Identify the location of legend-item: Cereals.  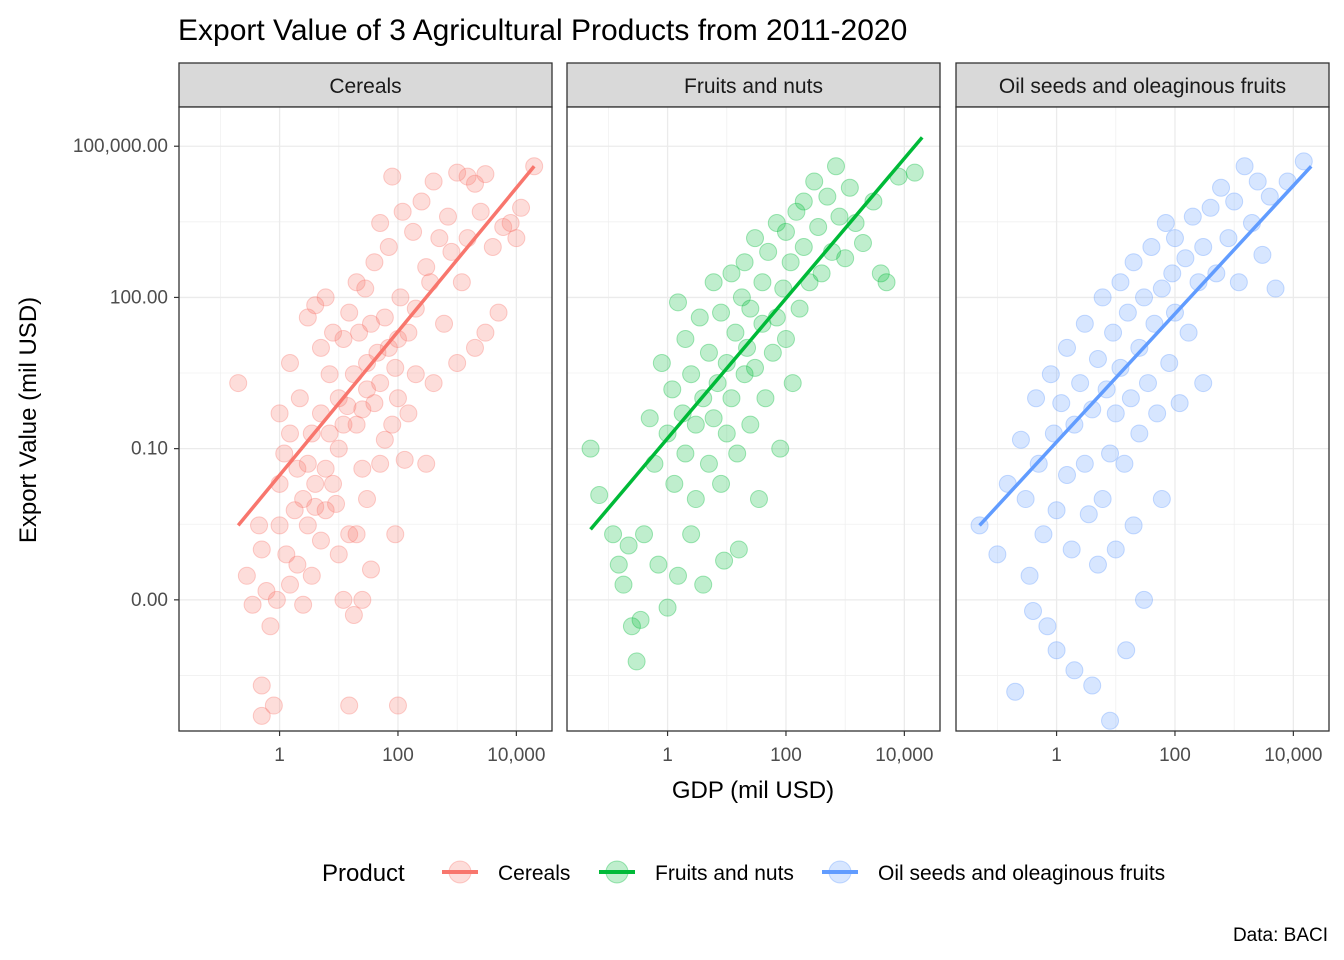
(506, 872).